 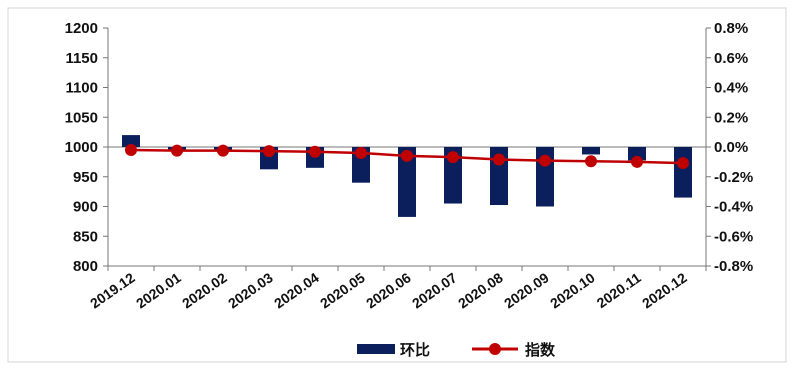 I want to click on legend-label-line: 指数, so click(x=540, y=350).